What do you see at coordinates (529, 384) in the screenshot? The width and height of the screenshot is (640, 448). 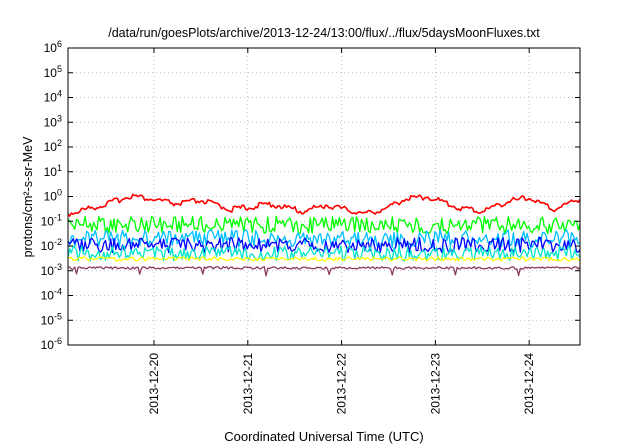 I see `x-tick-label: 2013-12-24` at bounding box center [529, 384].